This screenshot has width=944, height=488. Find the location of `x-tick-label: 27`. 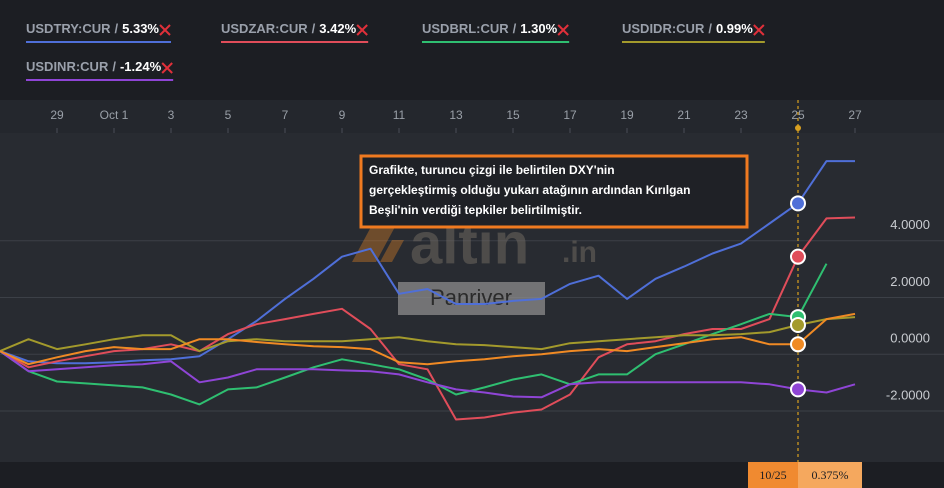

x-tick-label: 27 is located at coordinates (855, 115).